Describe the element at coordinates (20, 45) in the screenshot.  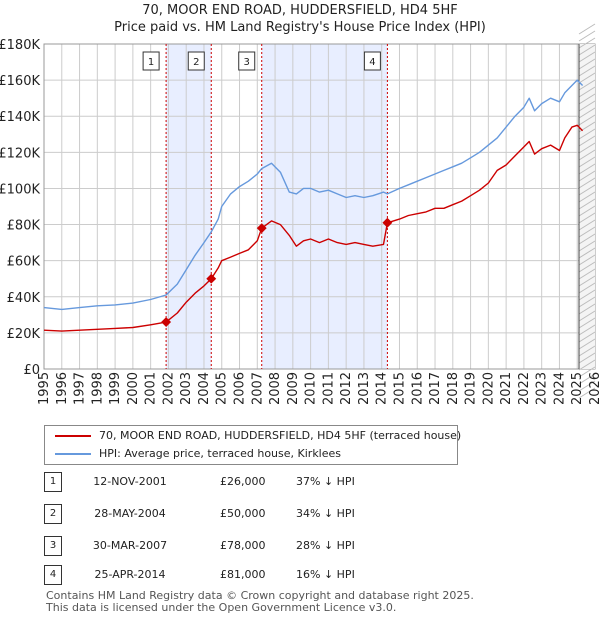
I see `y-tick-label: £180K` at that location.